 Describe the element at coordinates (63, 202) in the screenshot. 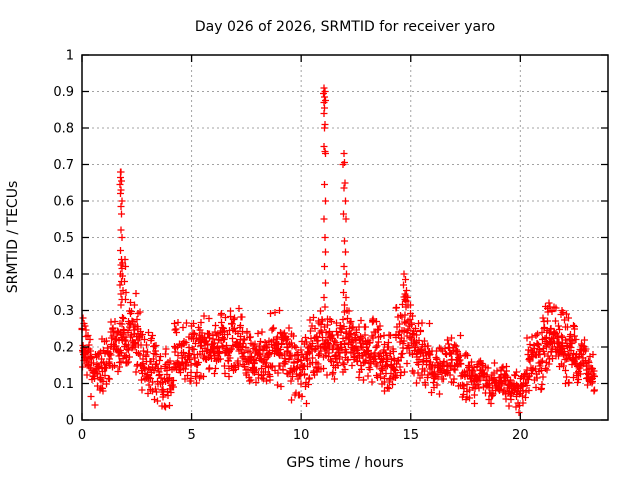

I see `y-tick-label: 0.6` at that location.